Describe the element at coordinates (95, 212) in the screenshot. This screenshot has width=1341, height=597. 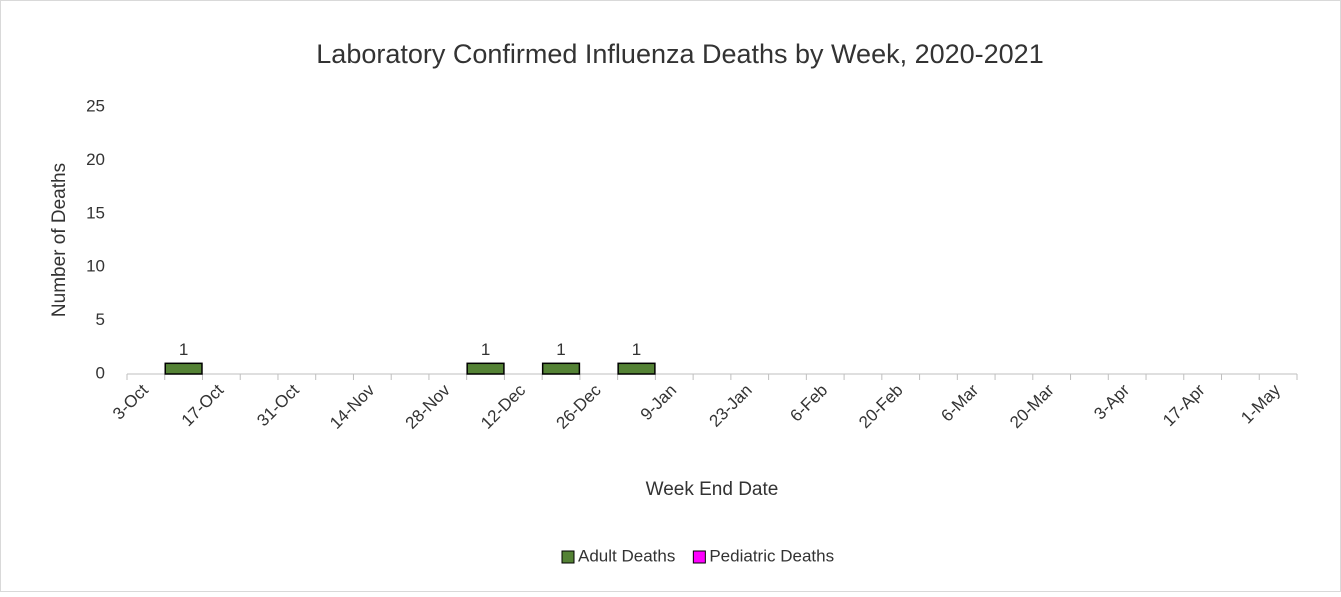
I see `y-tick-label: 15` at that location.